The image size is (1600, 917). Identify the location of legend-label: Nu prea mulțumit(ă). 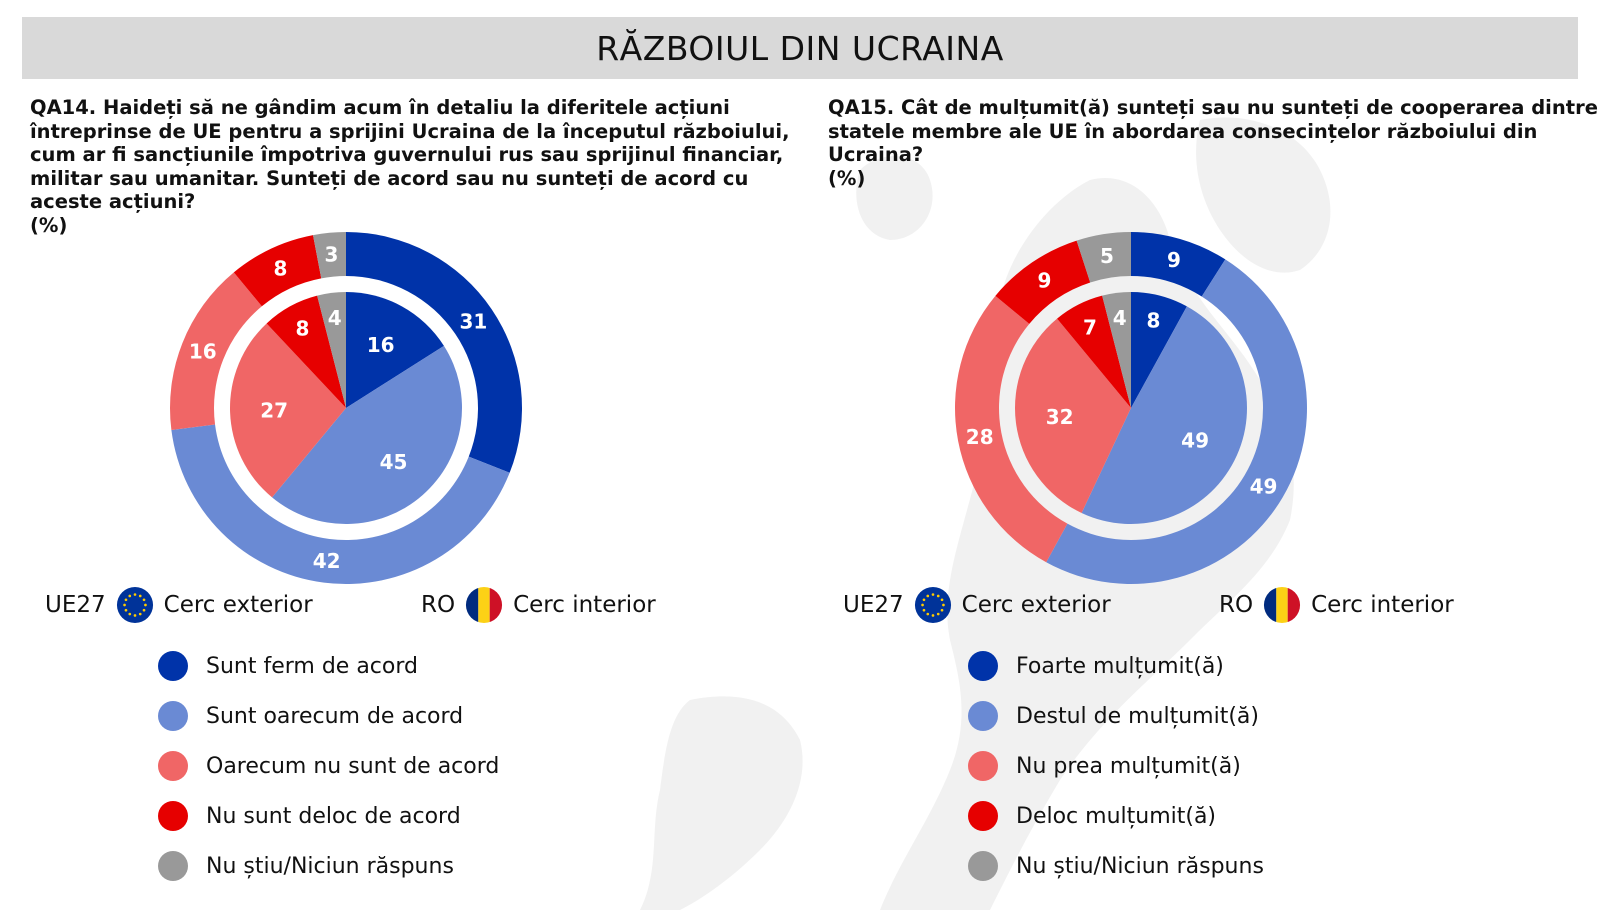
(1128, 766).